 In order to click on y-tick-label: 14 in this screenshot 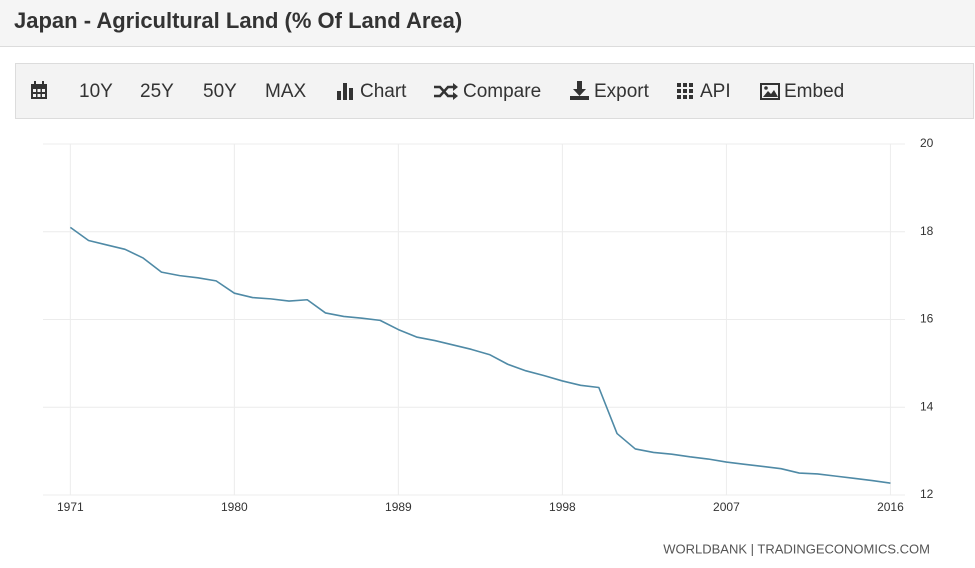, I will do `click(927, 406)`.